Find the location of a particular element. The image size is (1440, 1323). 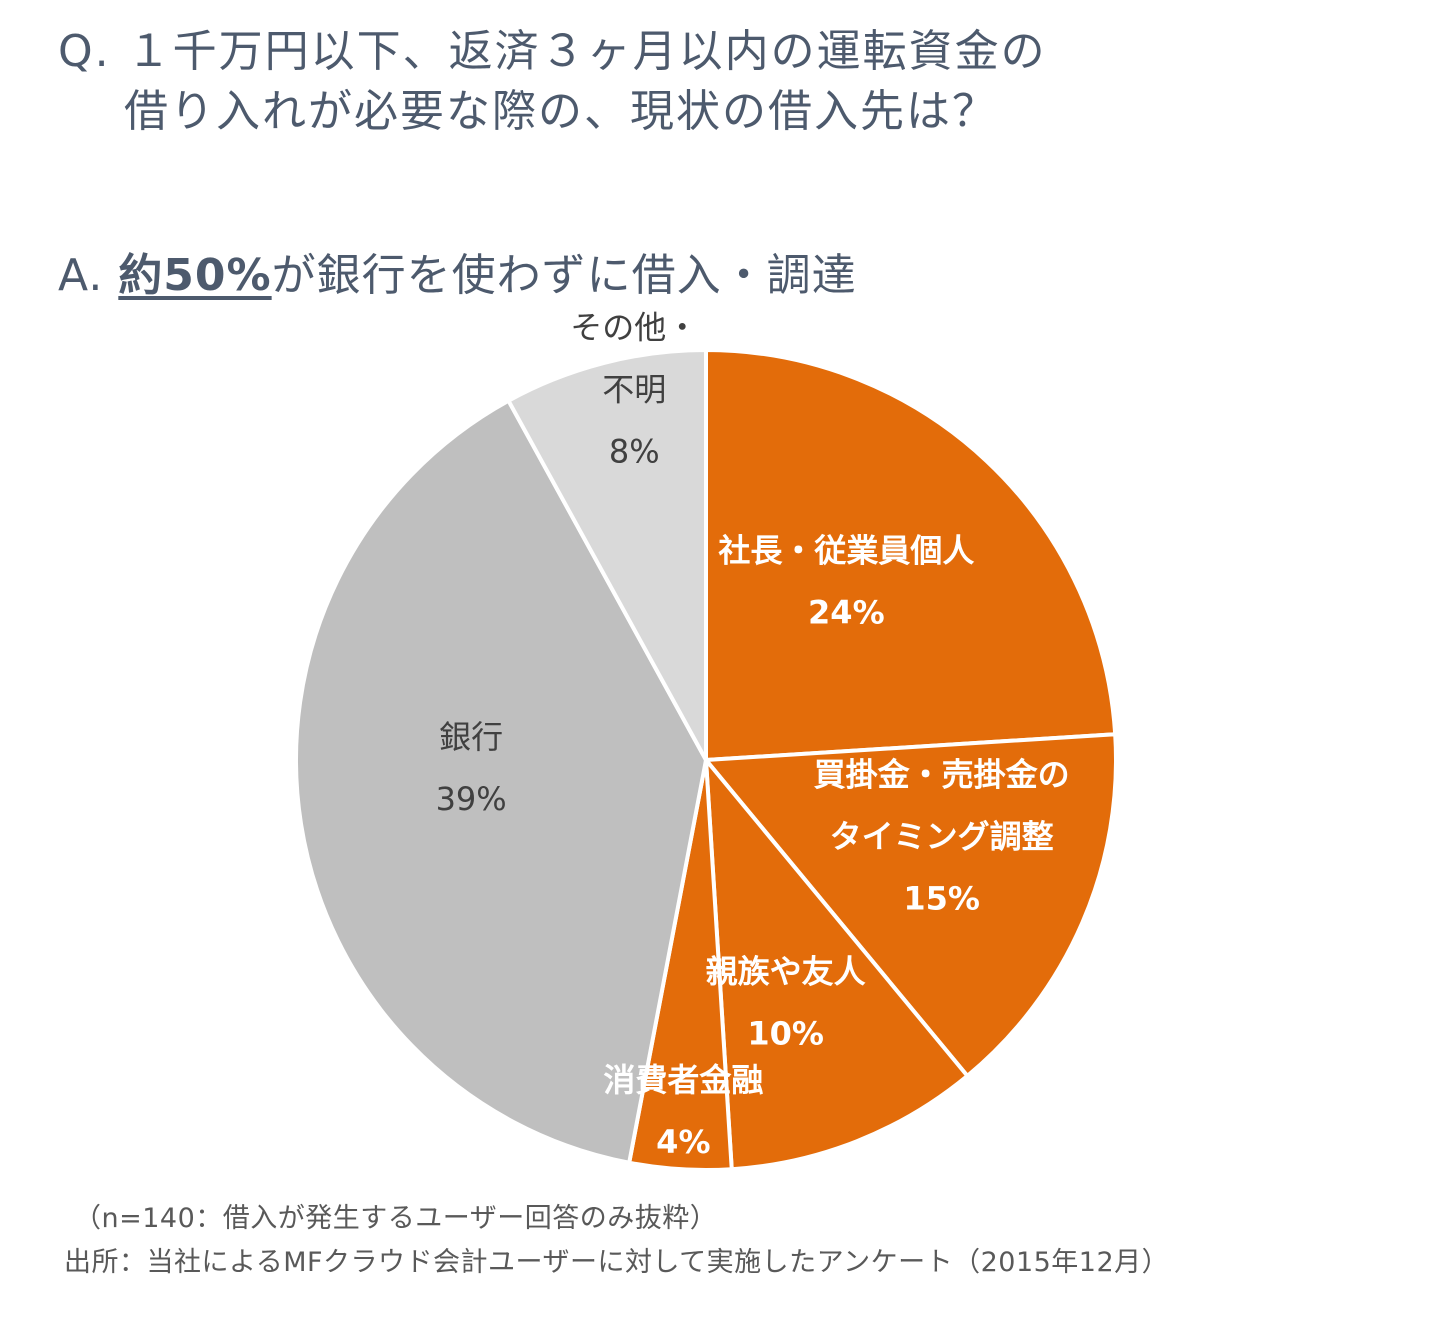

slice-value-label: 8% is located at coordinates (634, 451).